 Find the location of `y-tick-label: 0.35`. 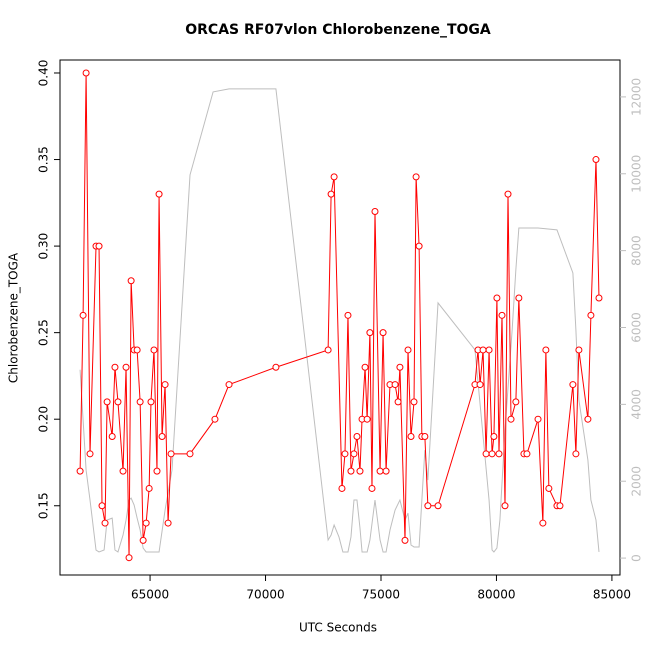

y-tick-label: 0.35 is located at coordinates (44, 159).